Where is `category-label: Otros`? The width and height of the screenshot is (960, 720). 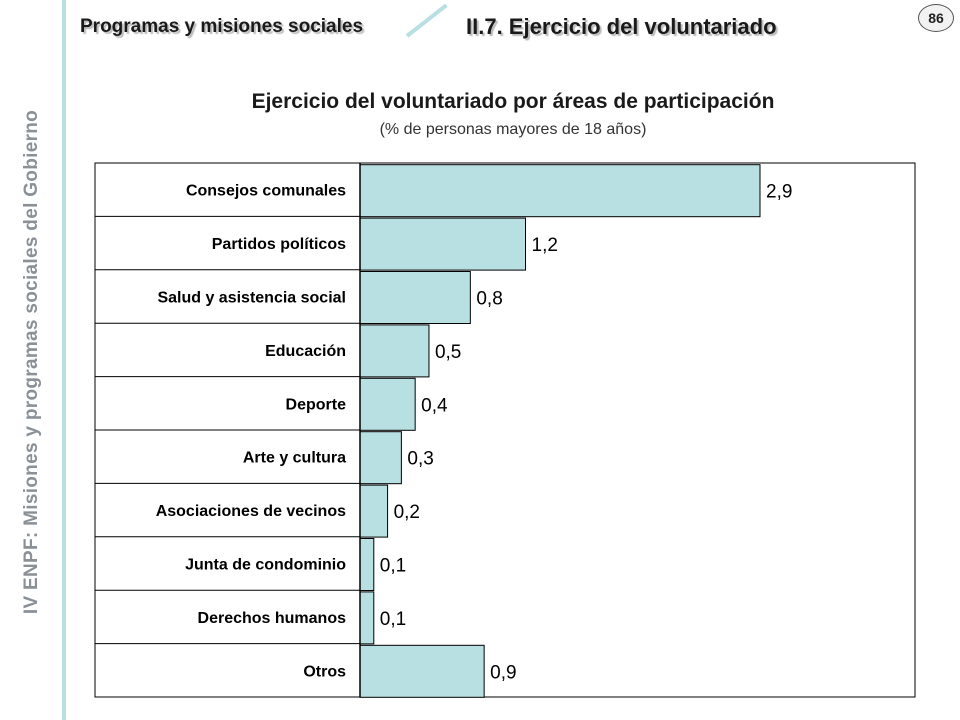
category-label: Otros is located at coordinates (324, 671).